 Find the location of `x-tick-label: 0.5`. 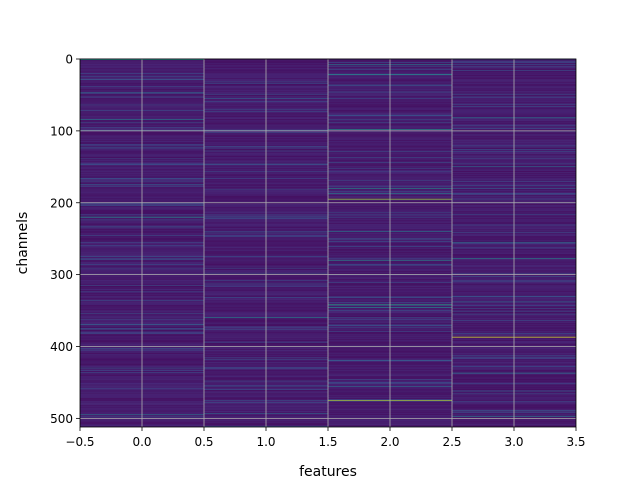

x-tick-label: 0.5 is located at coordinates (203, 442).